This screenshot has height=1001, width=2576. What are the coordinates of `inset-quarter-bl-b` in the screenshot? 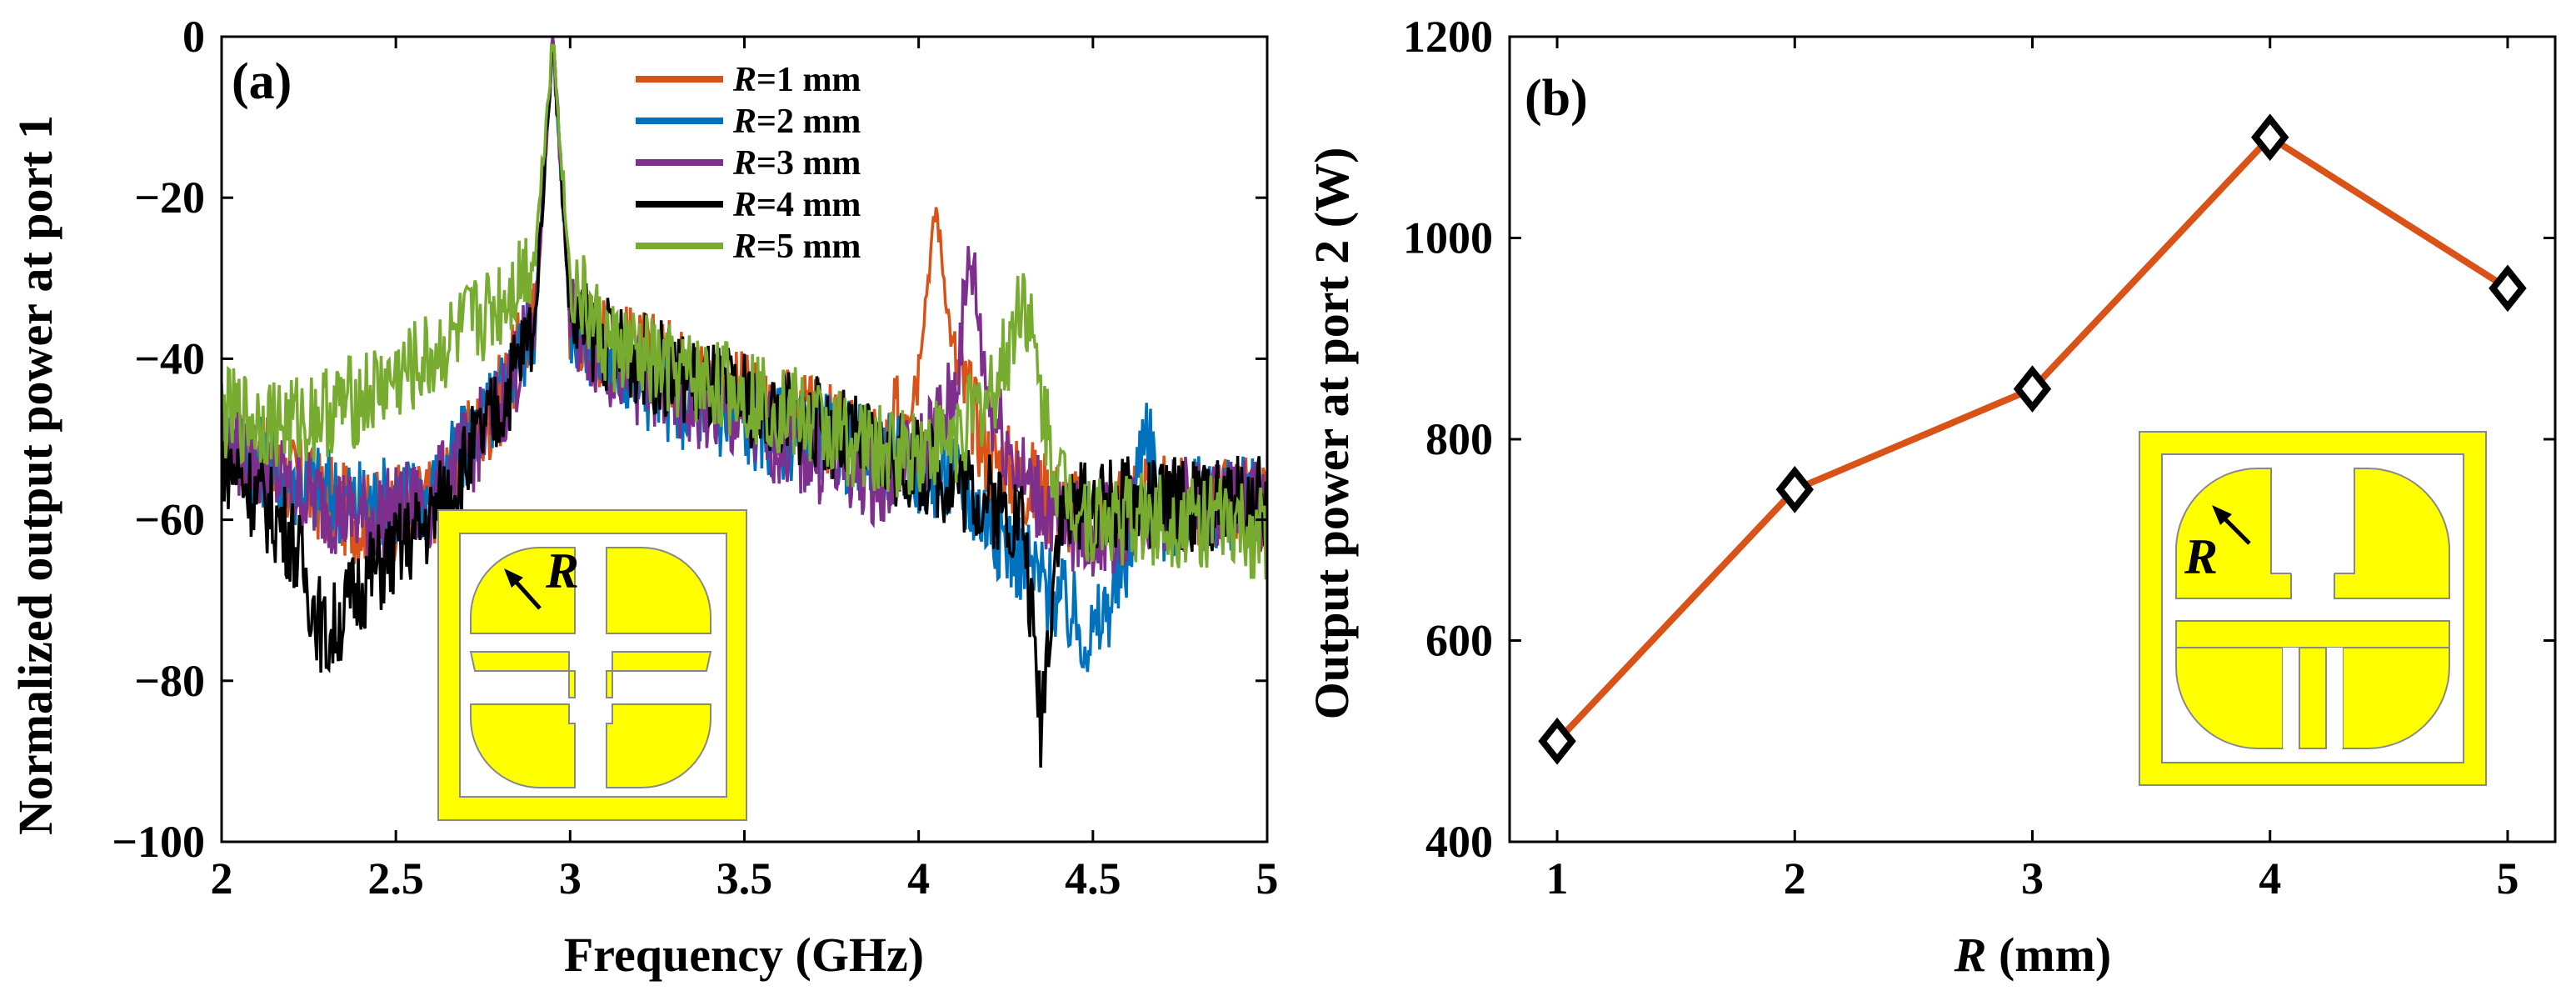 It's located at (2229, 698).